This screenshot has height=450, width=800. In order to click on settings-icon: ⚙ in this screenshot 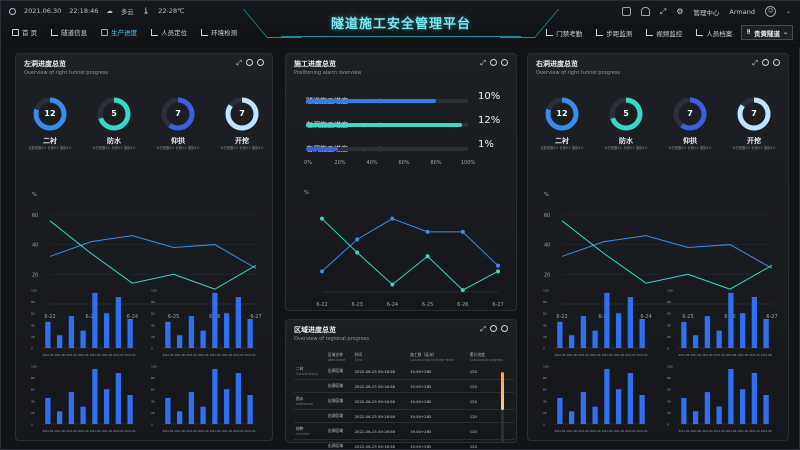, I will do `click(680, 11)`.